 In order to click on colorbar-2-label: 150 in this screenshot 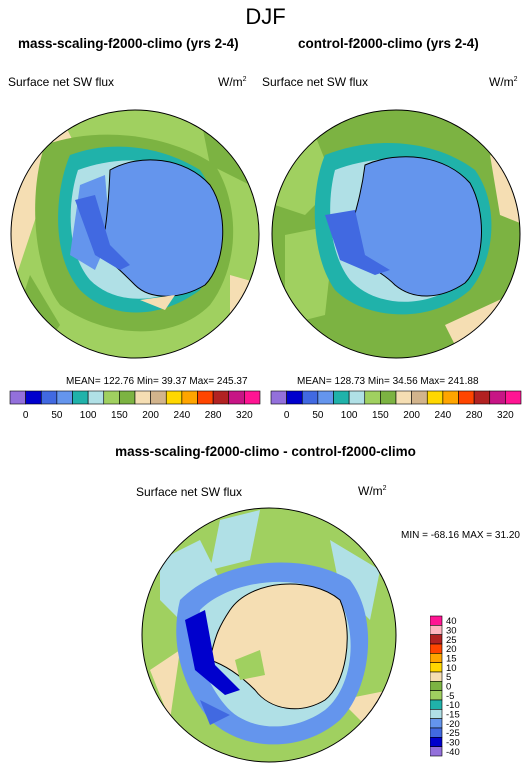, I will do `click(380, 415)`.